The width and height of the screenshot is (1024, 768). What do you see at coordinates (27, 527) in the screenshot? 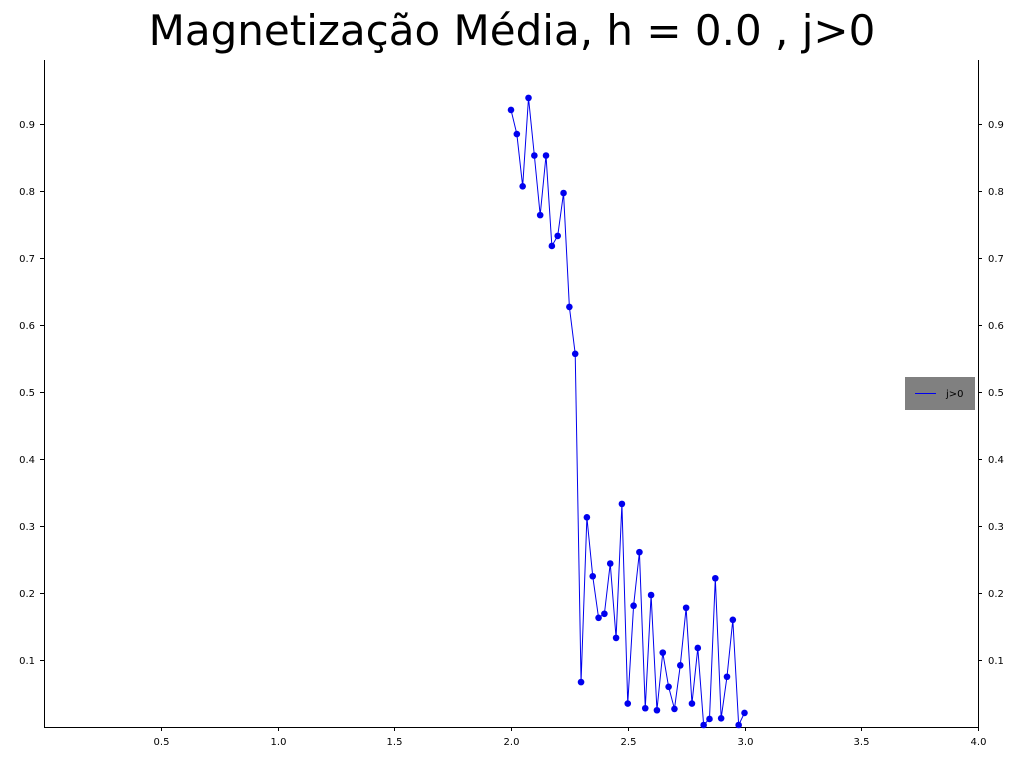
I see `y-tick-label-left: 0.3` at bounding box center [27, 527].